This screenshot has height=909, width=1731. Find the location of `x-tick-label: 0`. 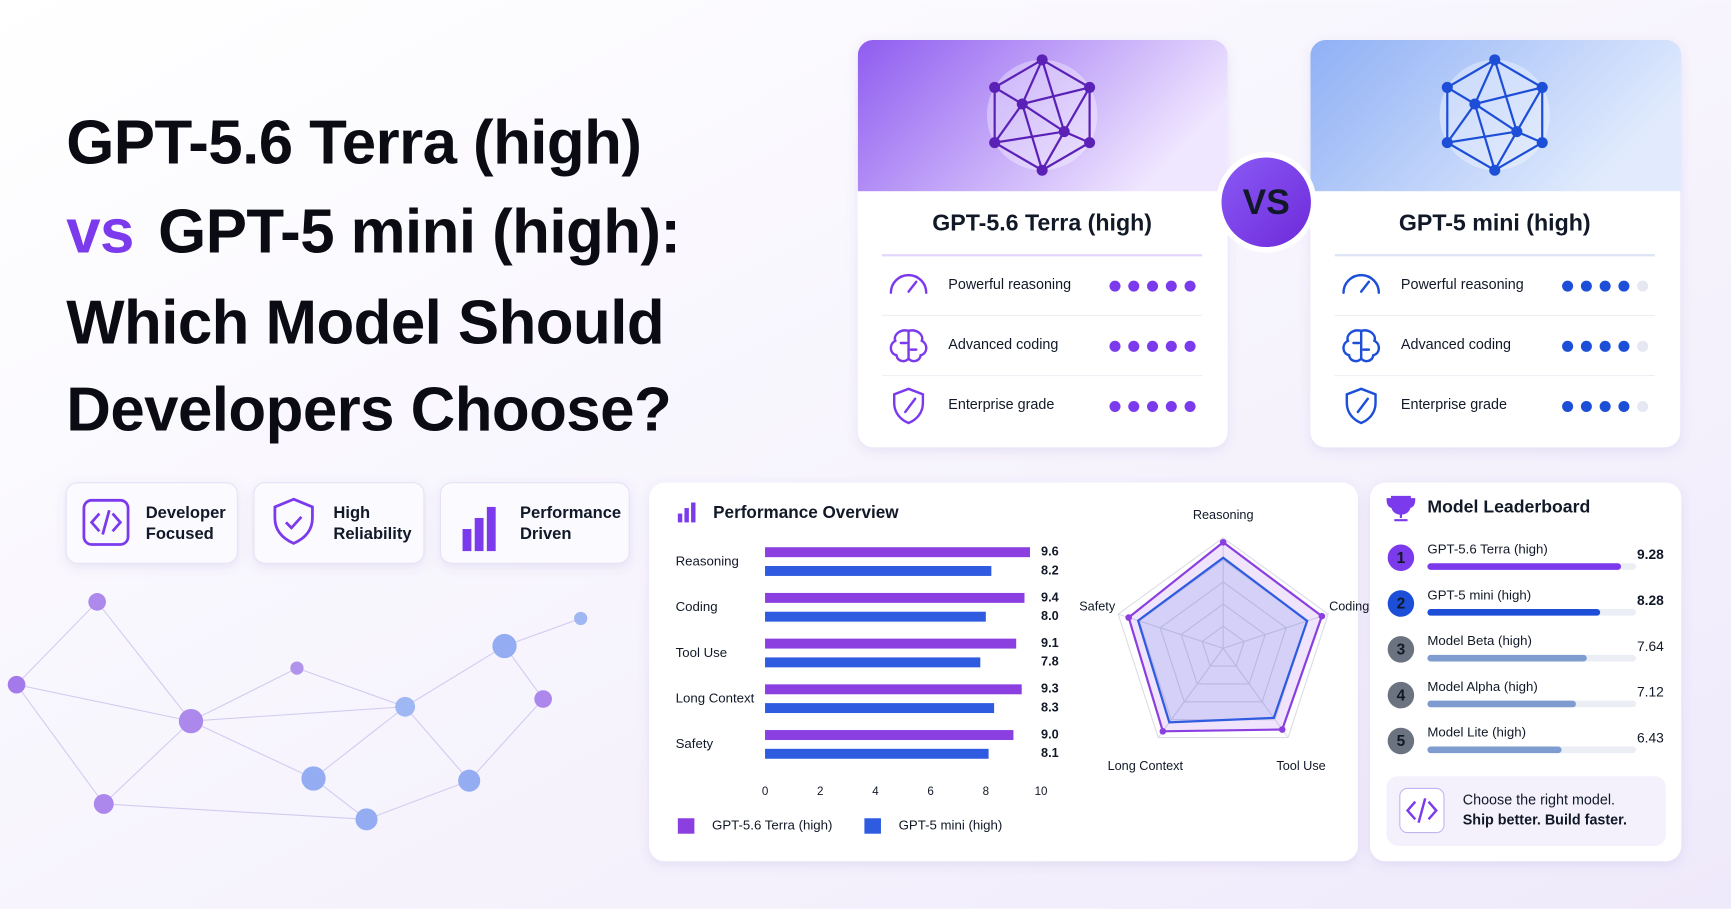

x-tick-label: 0 is located at coordinates (765, 792).